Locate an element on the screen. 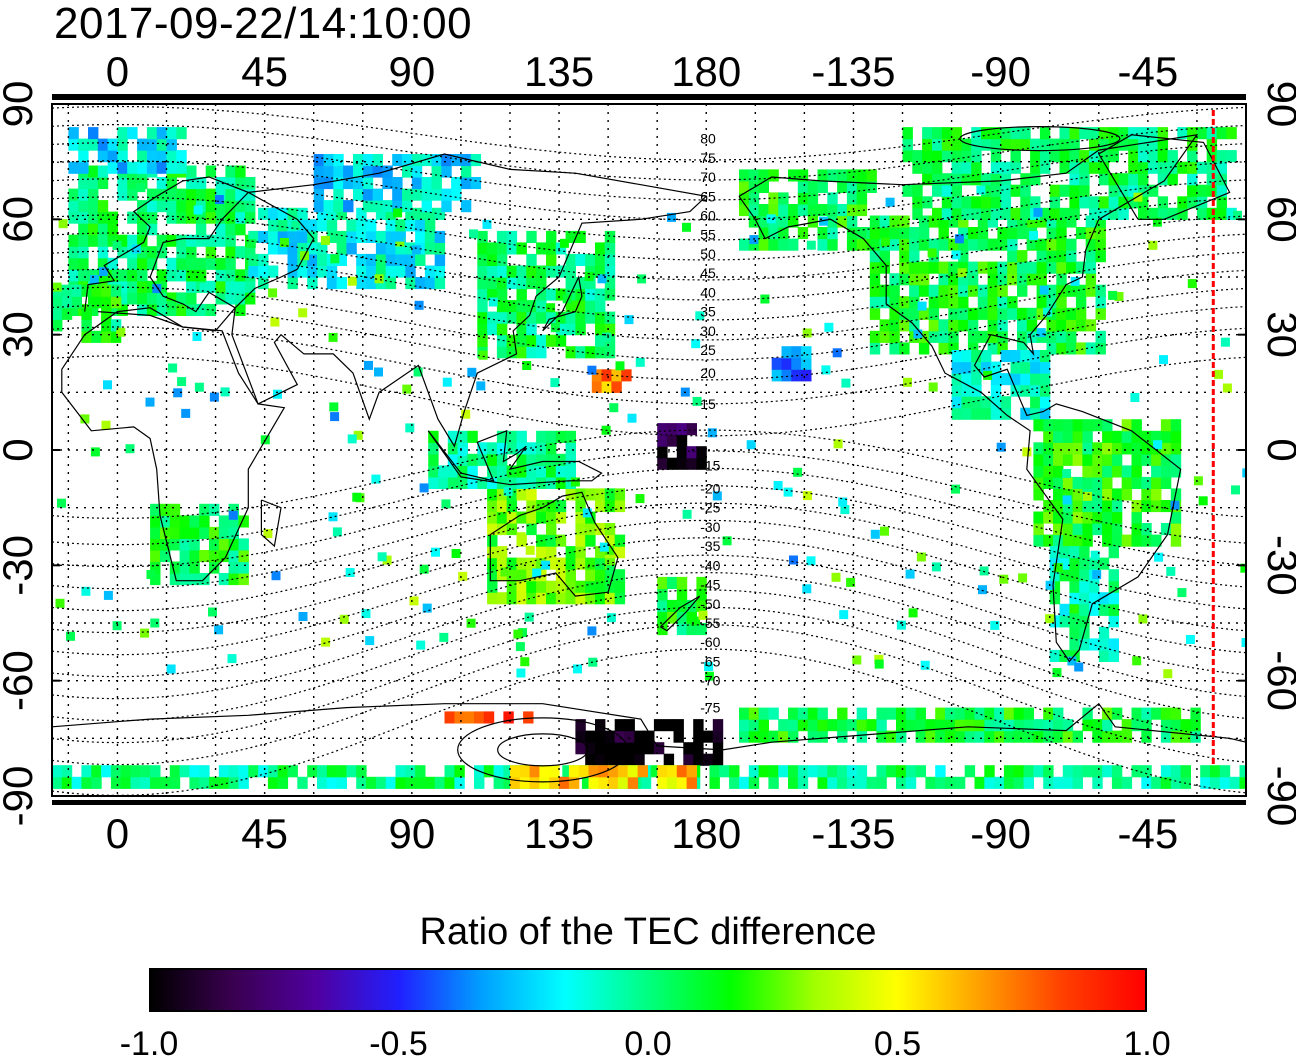 This screenshot has width=1296, height=1064. y-tick-label-left: -60 is located at coordinates (20, 680).